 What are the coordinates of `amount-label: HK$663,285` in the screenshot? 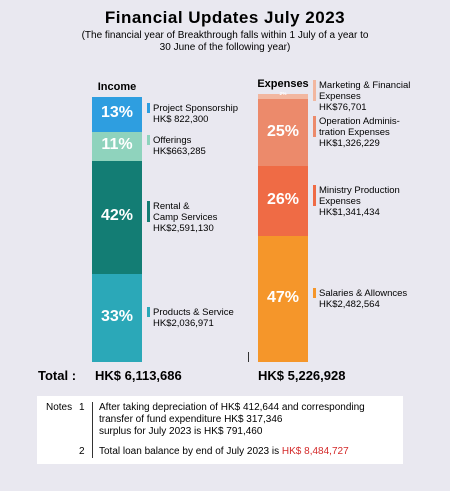 It's located at (179, 152).